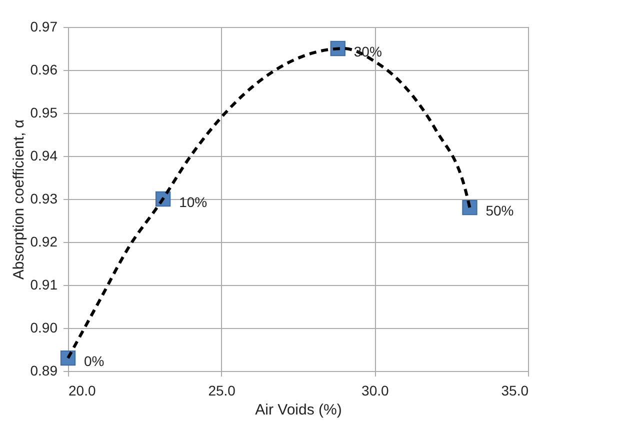 This screenshot has width=626, height=439. What do you see at coordinates (82, 390) in the screenshot?
I see `x-tick-label: 20.0` at bounding box center [82, 390].